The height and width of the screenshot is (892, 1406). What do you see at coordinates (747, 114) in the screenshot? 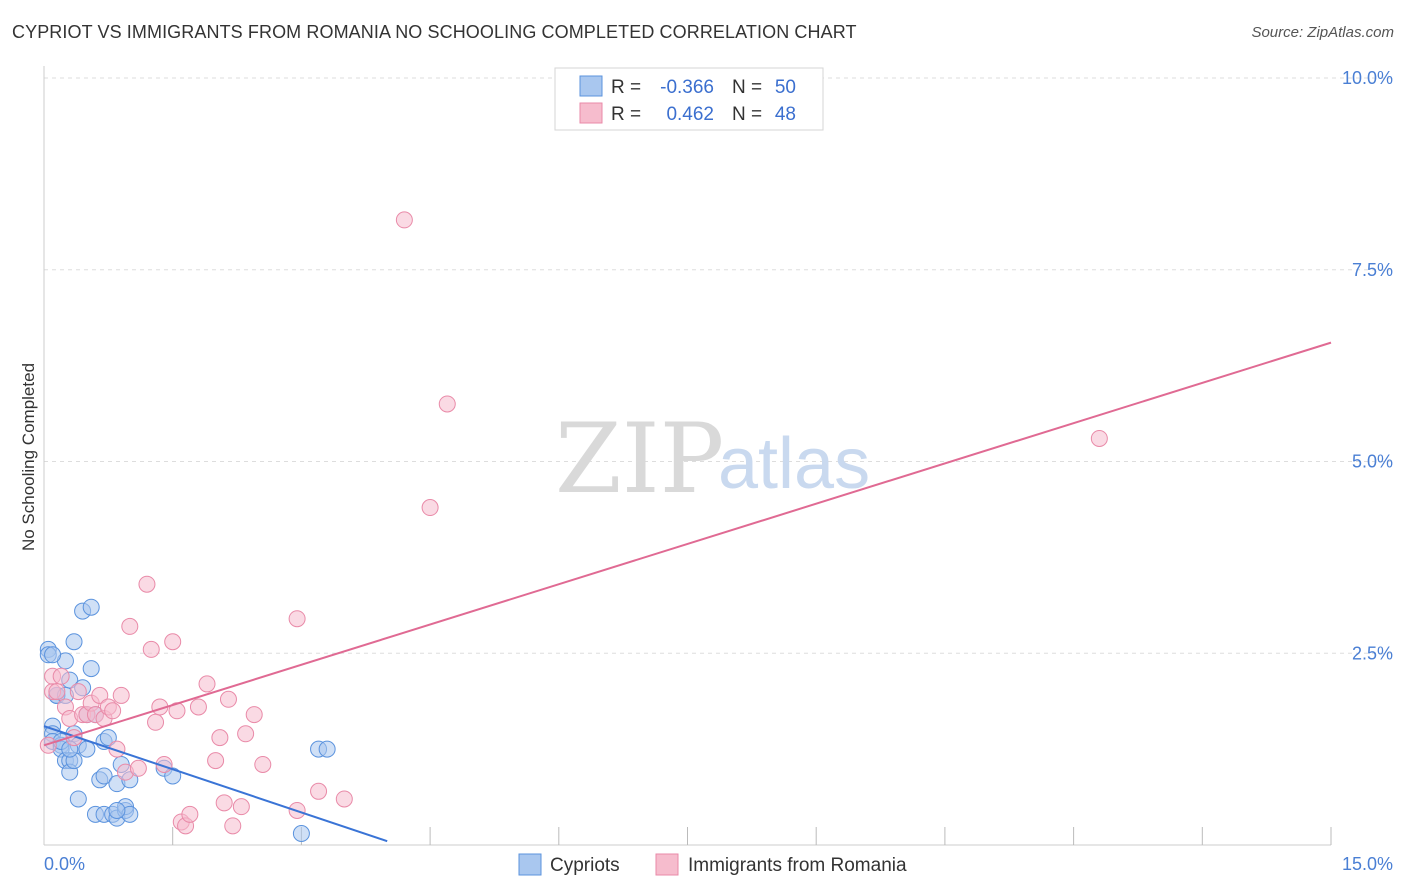
I see `legend-n-label-romania: N =` at bounding box center [747, 114].